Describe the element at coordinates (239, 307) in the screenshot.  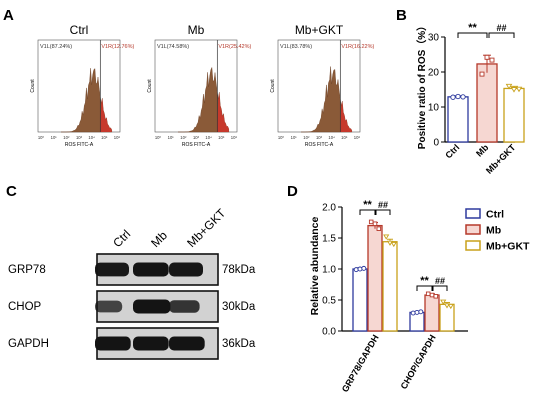
I see `kda-label: 30kDa` at that location.